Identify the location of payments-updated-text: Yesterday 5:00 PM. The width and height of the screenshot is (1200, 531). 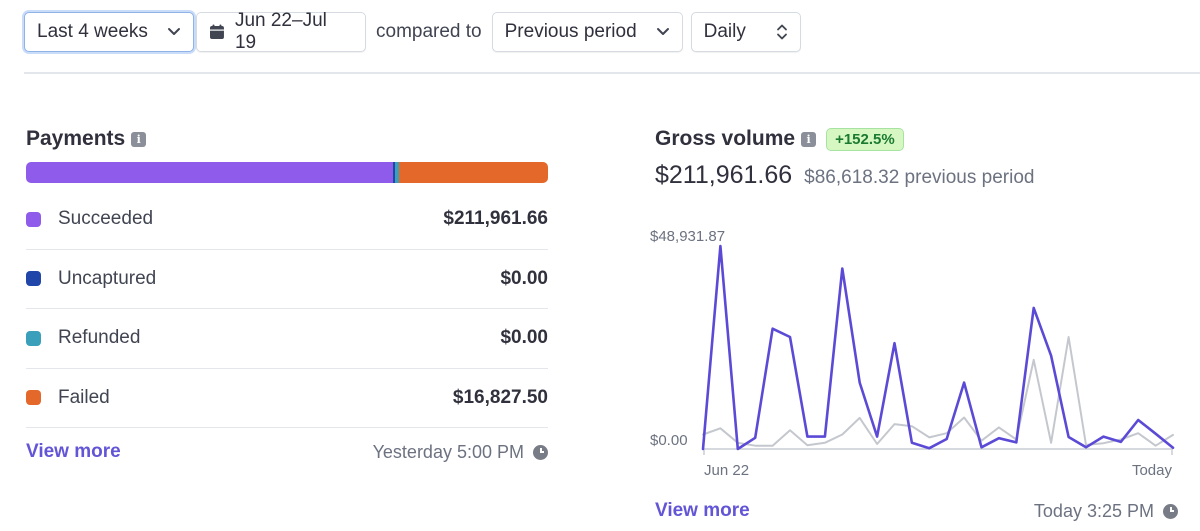
(448, 451).